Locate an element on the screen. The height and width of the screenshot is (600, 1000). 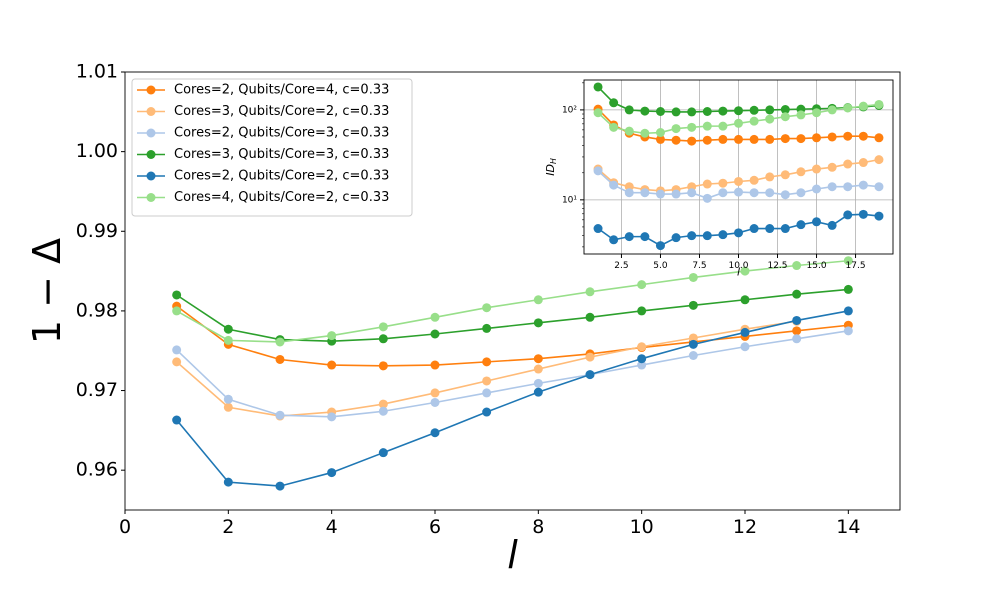
x-tick-label: 8 is located at coordinates (538, 527).